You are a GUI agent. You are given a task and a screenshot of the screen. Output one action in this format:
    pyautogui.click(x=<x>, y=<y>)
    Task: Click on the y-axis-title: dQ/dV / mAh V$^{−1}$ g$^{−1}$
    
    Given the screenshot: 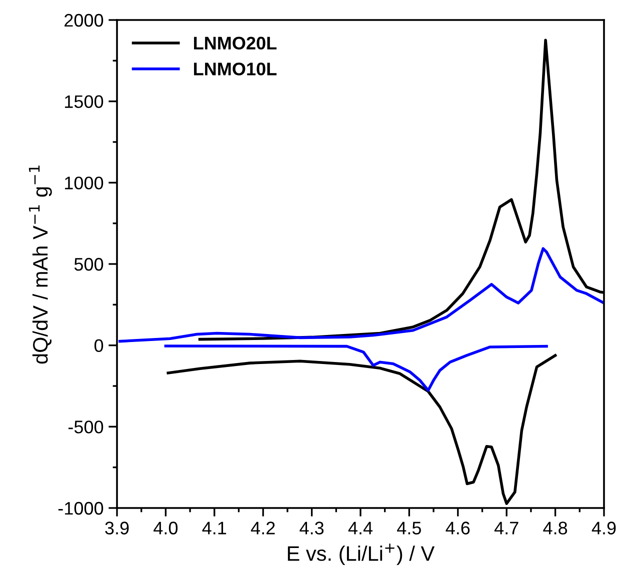 What is the action you would take?
    pyautogui.click(x=40, y=265)
    